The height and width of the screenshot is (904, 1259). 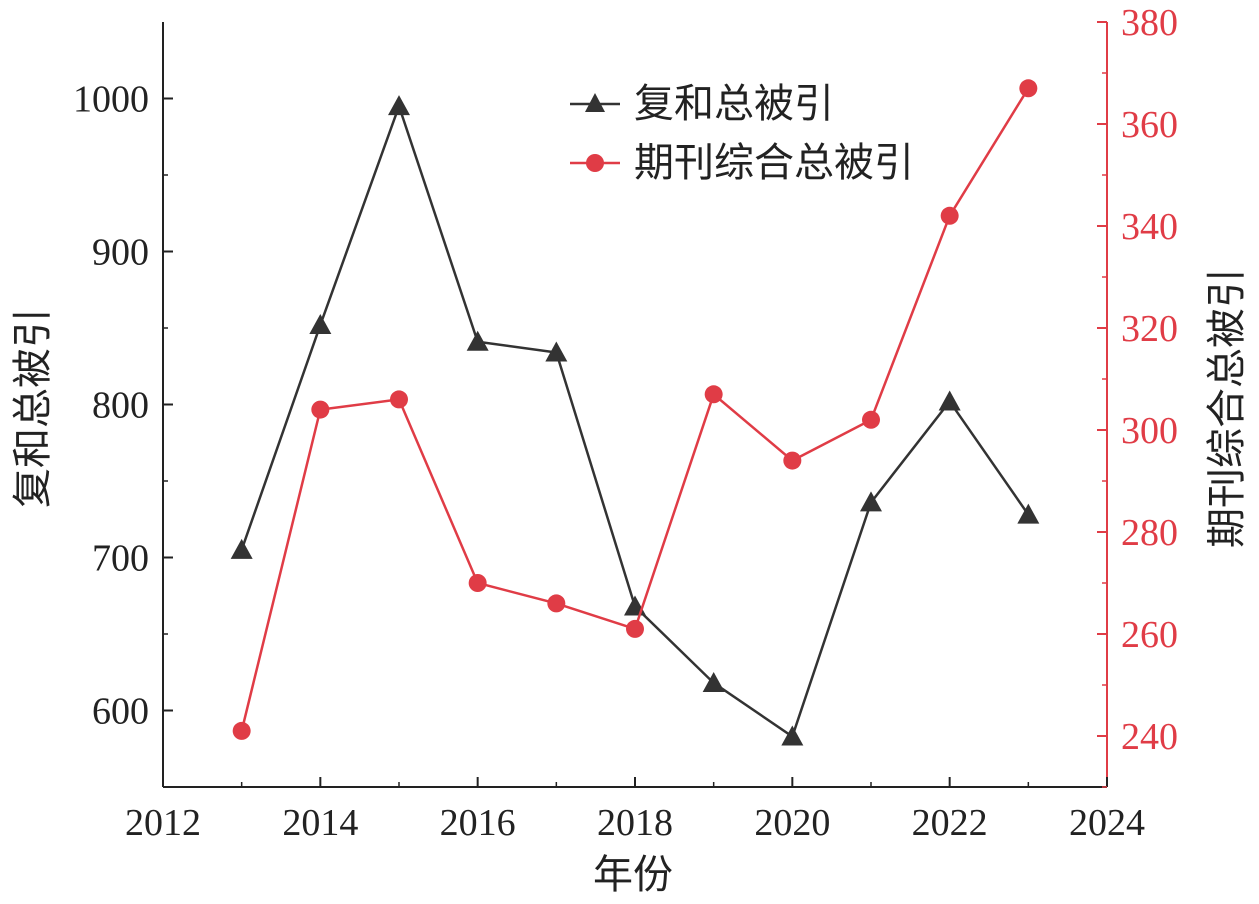 I want to click on right-y-tick-label: 380, so click(x=1149, y=23).